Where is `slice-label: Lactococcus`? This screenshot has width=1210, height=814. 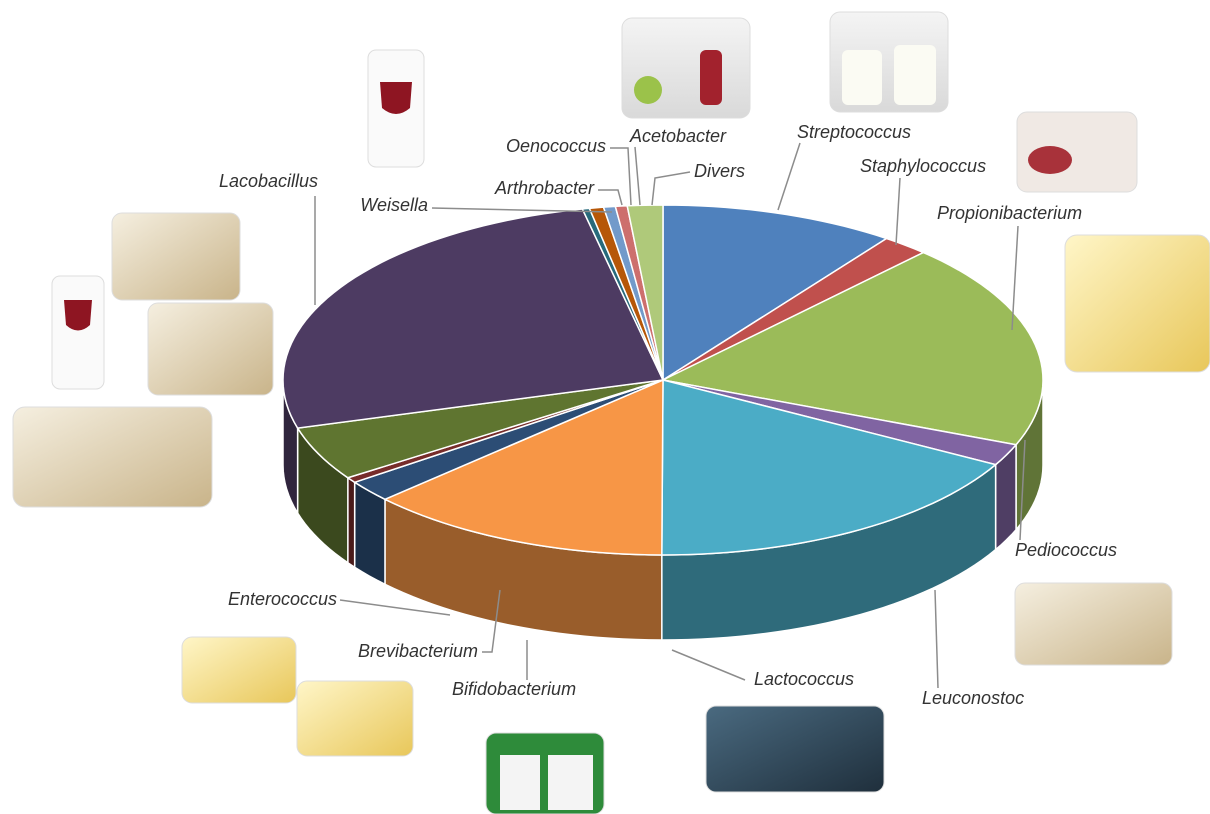 slice-label: Lactococcus is located at coordinates (804, 679).